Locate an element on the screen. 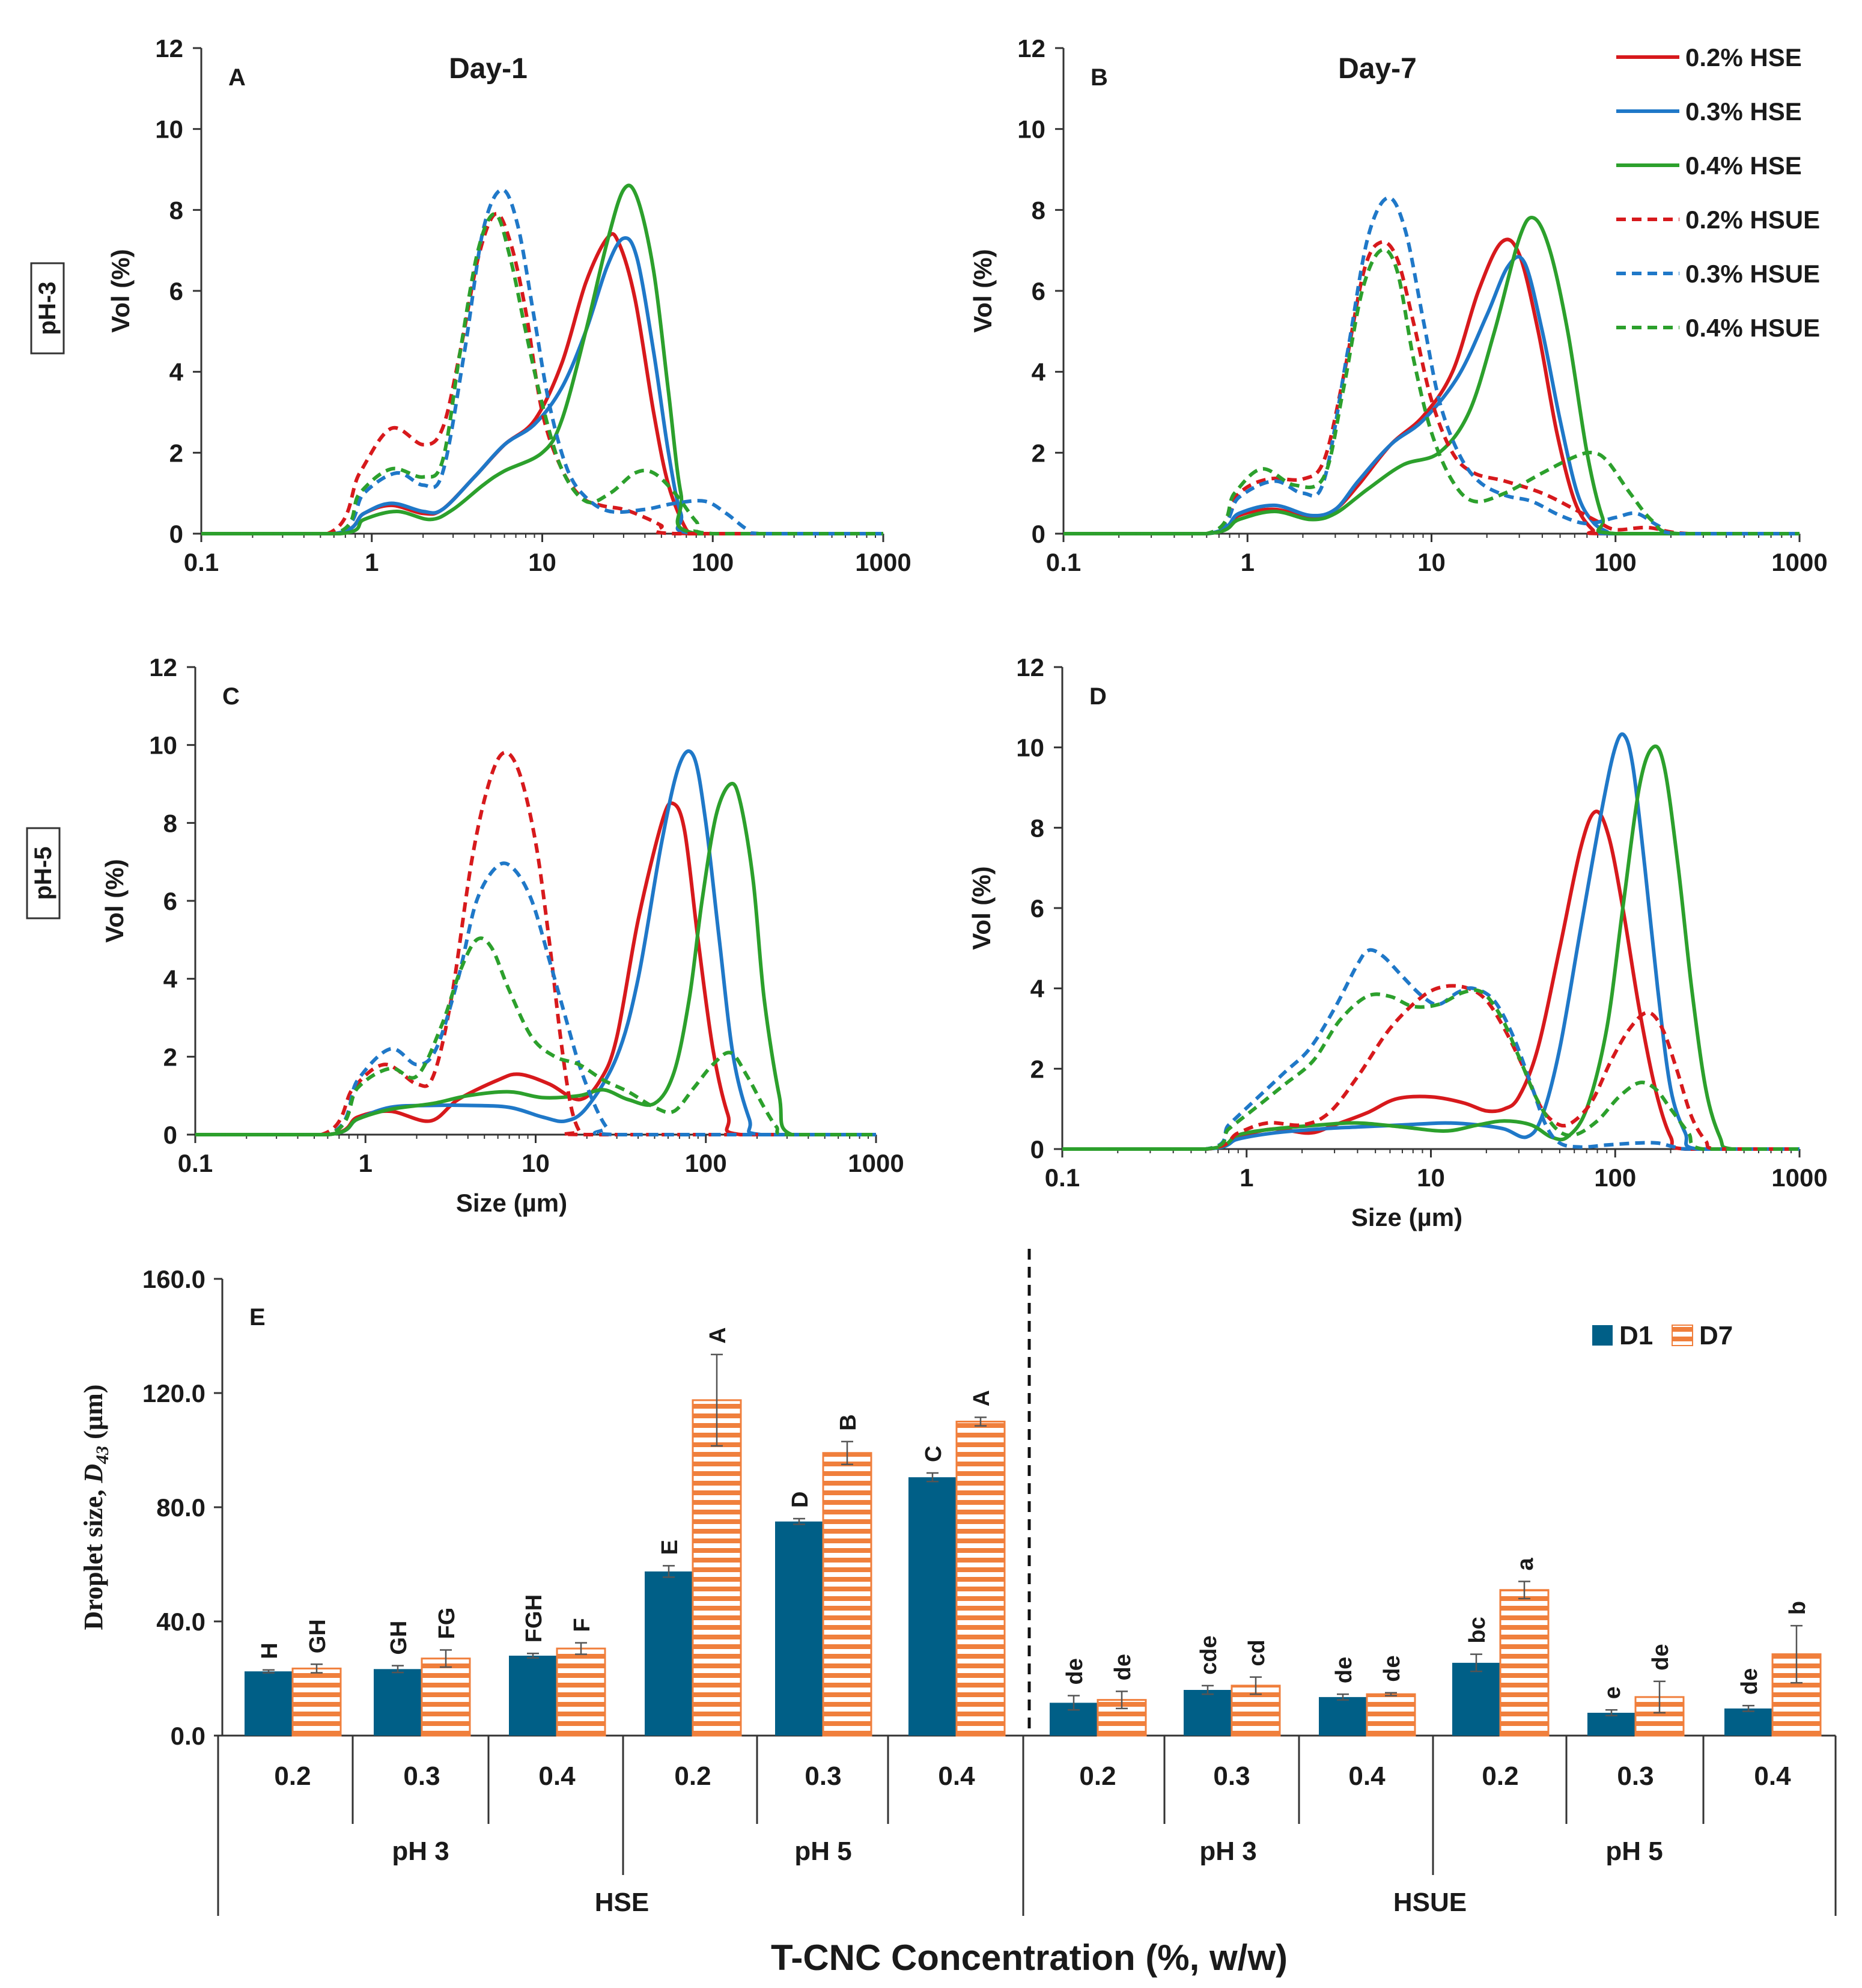 The height and width of the screenshot is (1988, 1862). curve-0-2-hsue is located at coordinates (535, 944).